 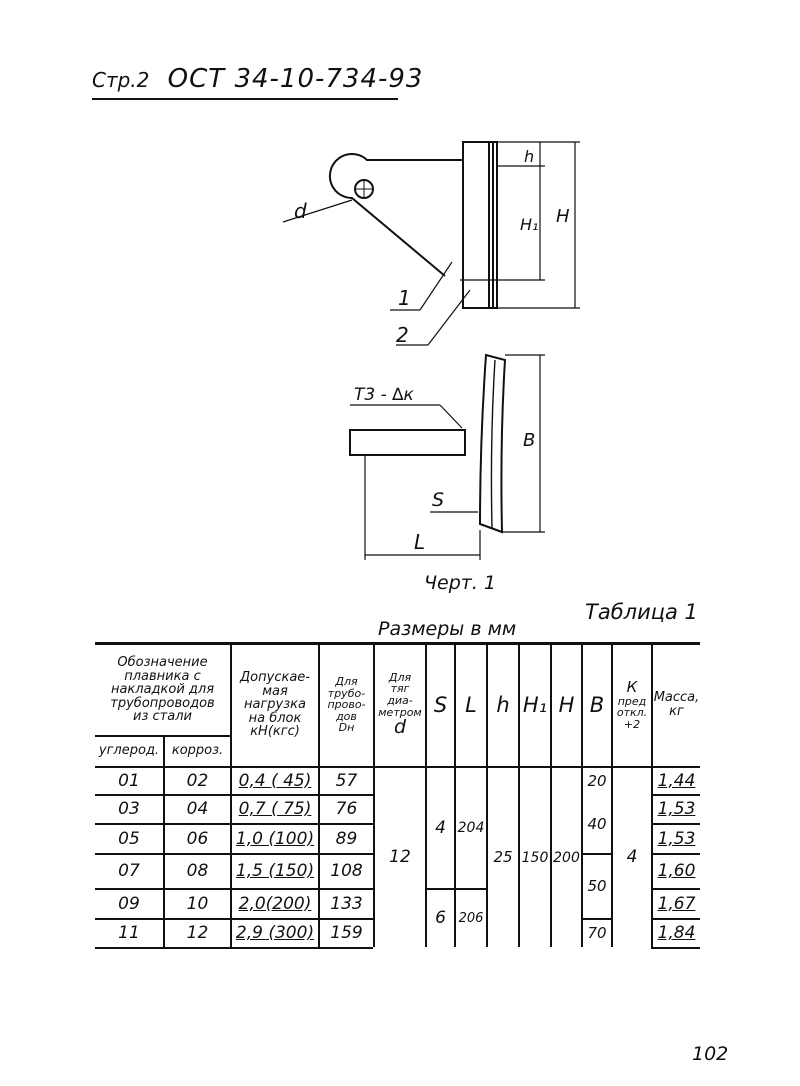 I want to click on label-part2: 2, so click(x=402, y=335).